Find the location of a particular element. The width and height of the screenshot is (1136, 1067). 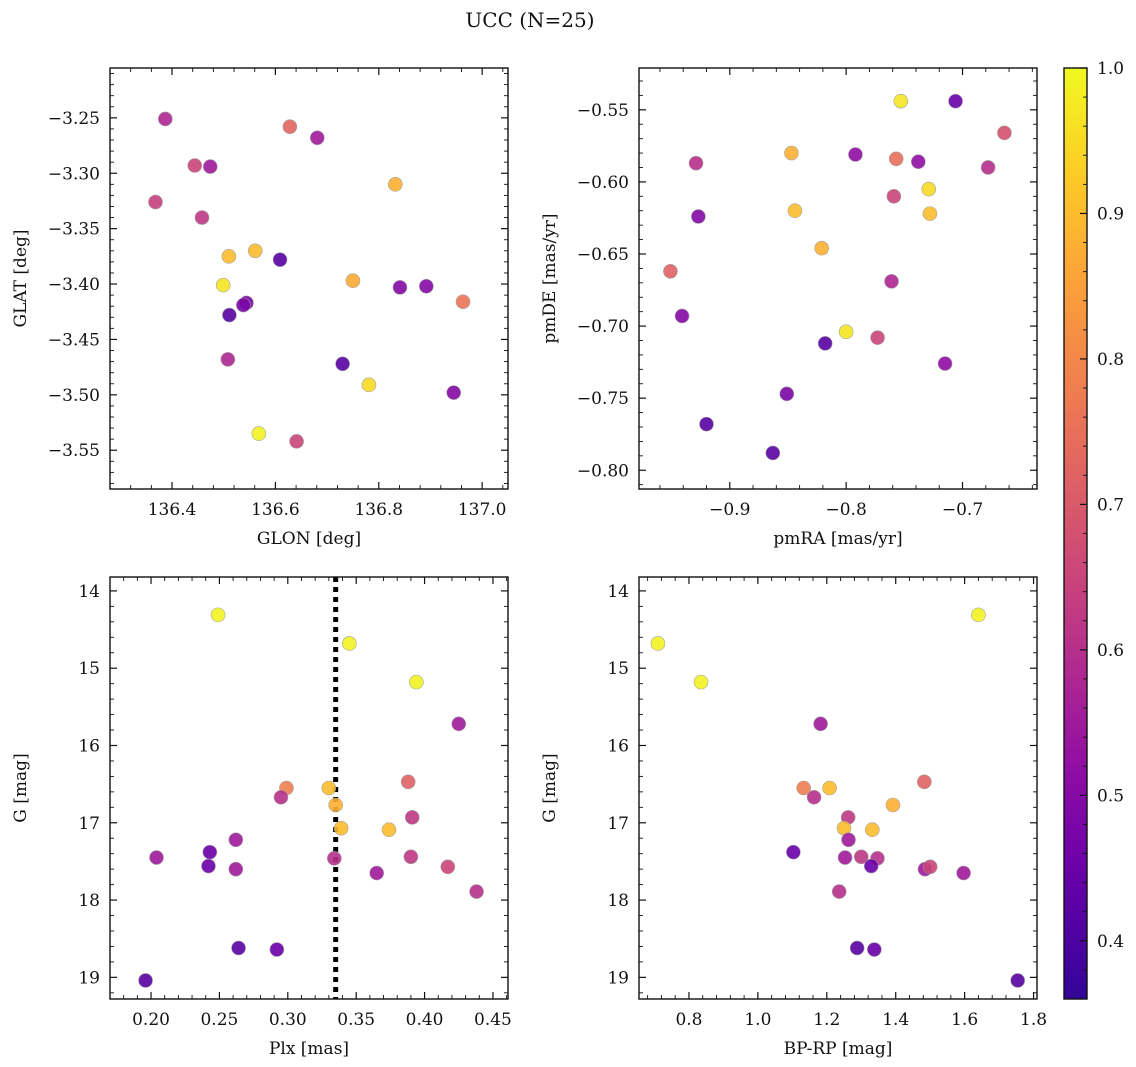

x-tick-label: 0.45 is located at coordinates (493, 1020).